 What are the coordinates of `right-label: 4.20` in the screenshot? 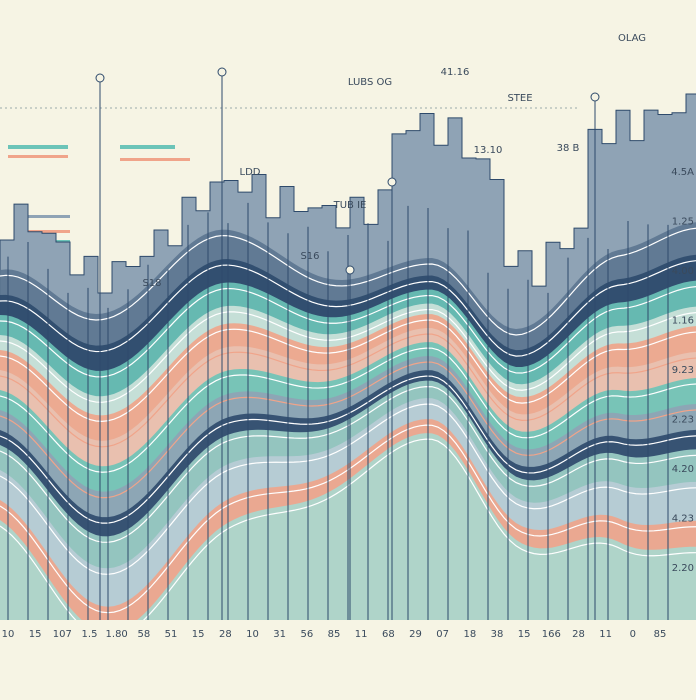 It's located at (683, 469).